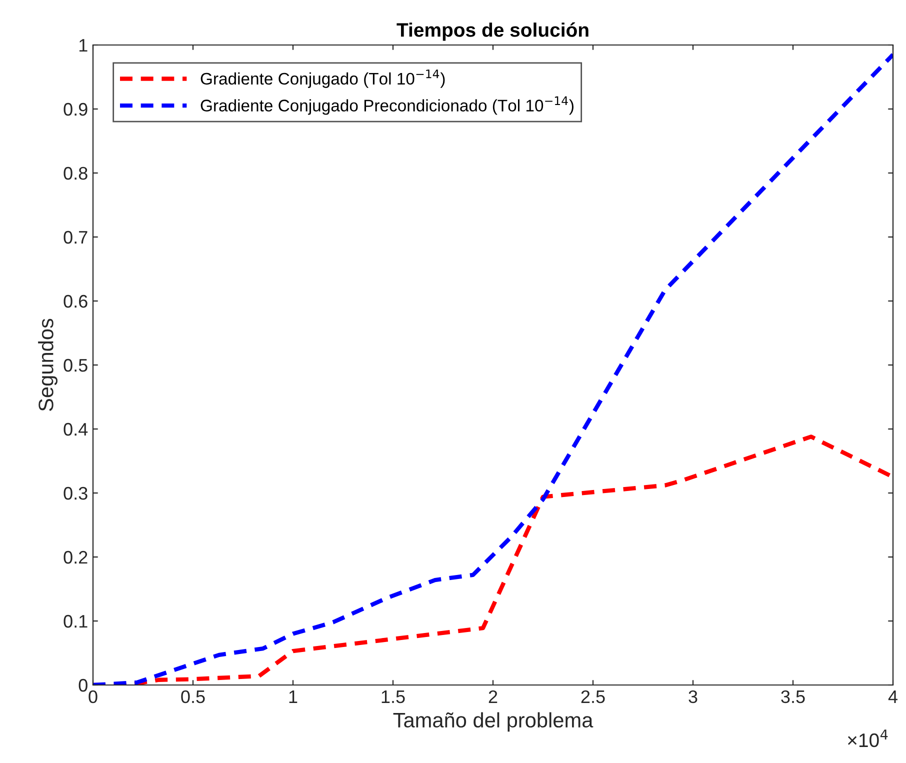 The height and width of the screenshot is (763, 906). I want to click on x-tick-label: 0.5, so click(193, 697).